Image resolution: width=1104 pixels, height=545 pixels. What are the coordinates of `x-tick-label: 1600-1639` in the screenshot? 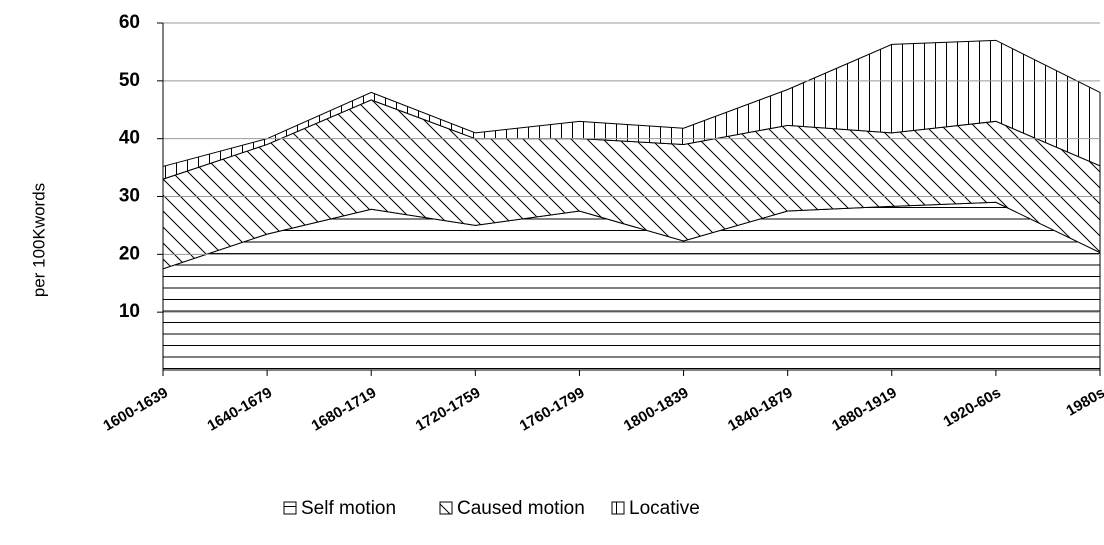 It's located at (135, 409).